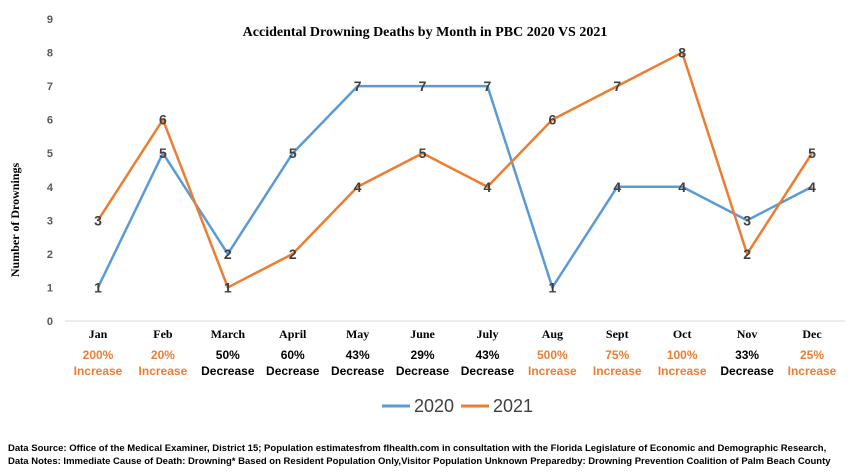  Describe the element at coordinates (747, 334) in the screenshot. I see `x-tick-label: Nov` at that location.